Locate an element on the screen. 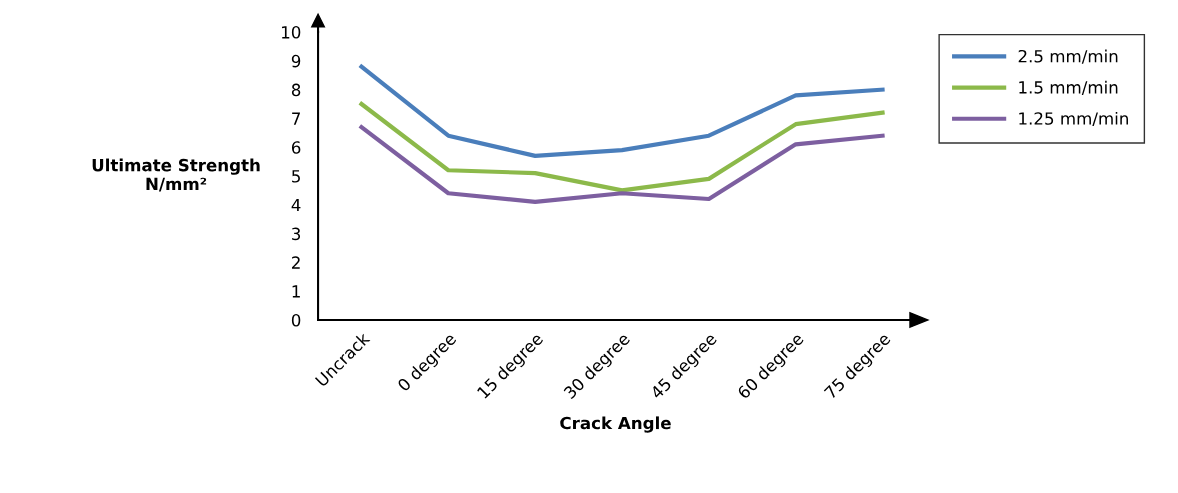  y-tick-label: 7 is located at coordinates (296, 118).